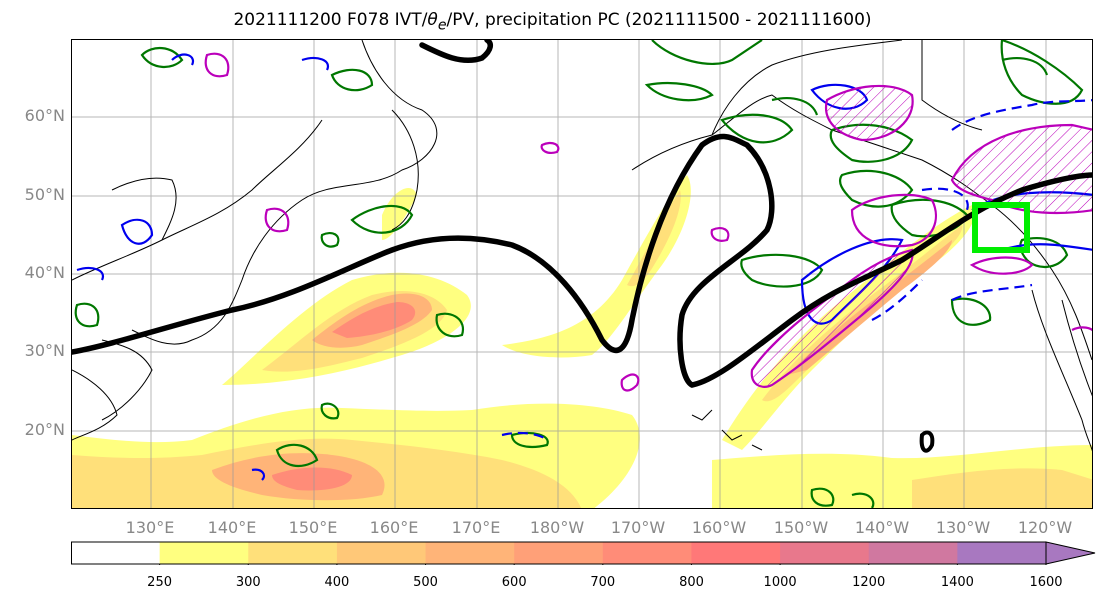 This screenshot has height=603, width=1105. Describe the element at coordinates (691, 582) in the screenshot. I see `colorbar-tick-label: 800` at that location.